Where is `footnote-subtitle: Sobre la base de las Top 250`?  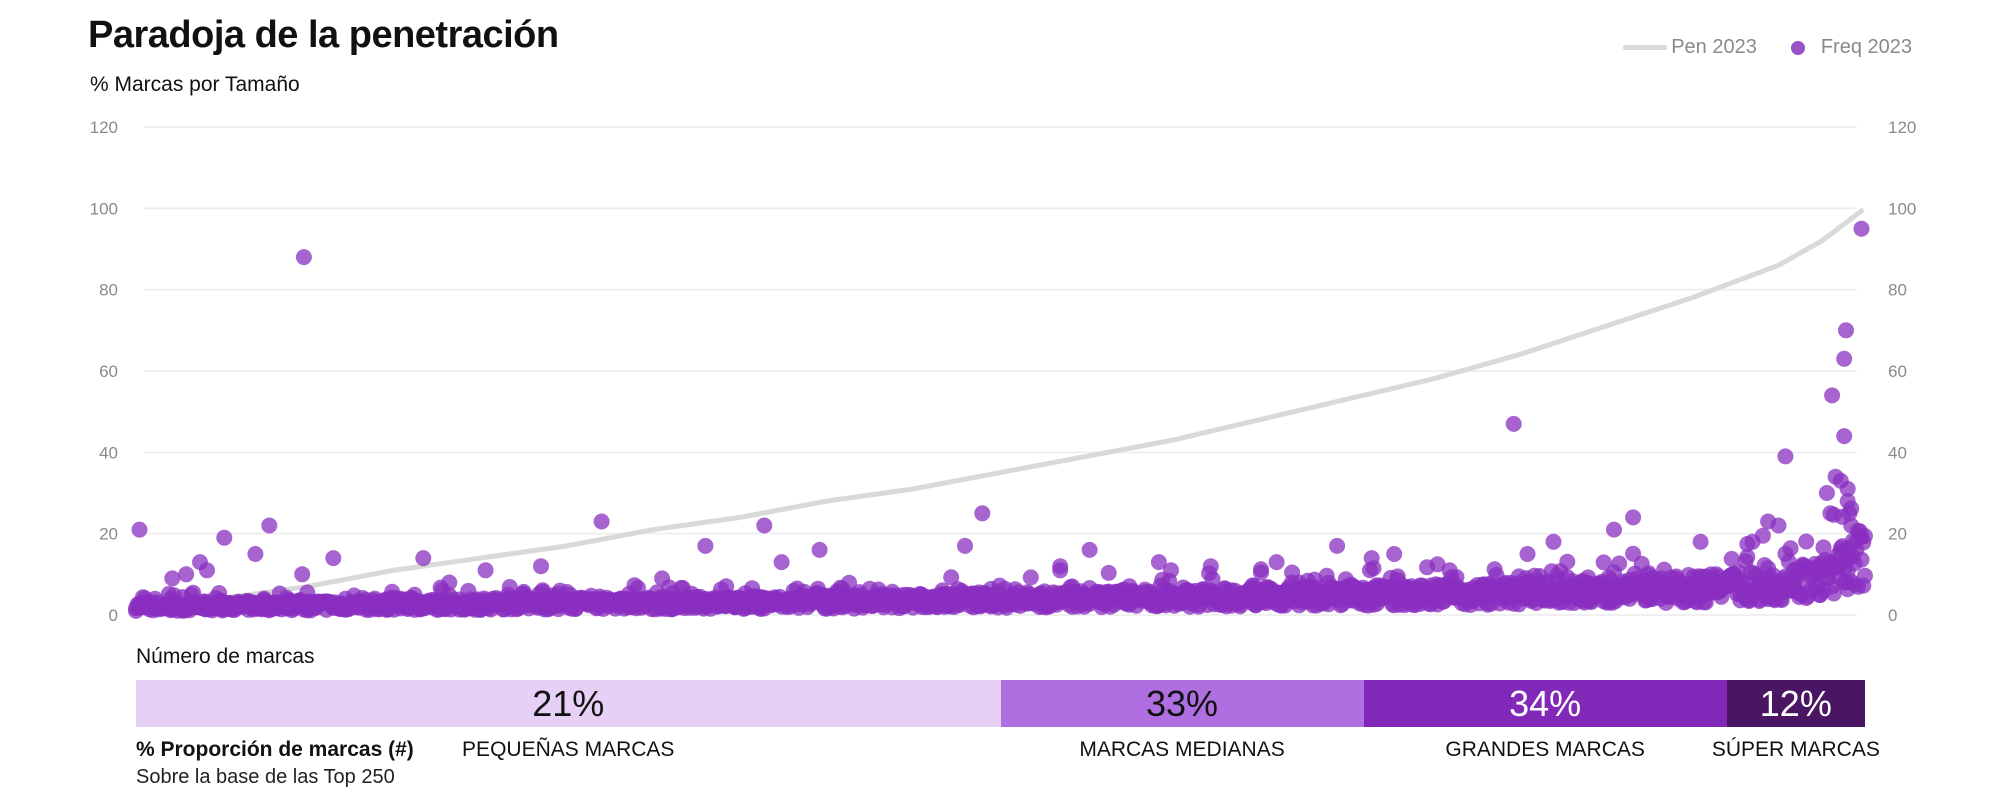
footnote-subtitle: Sobre la base de las Top 250 is located at coordinates (265, 777).